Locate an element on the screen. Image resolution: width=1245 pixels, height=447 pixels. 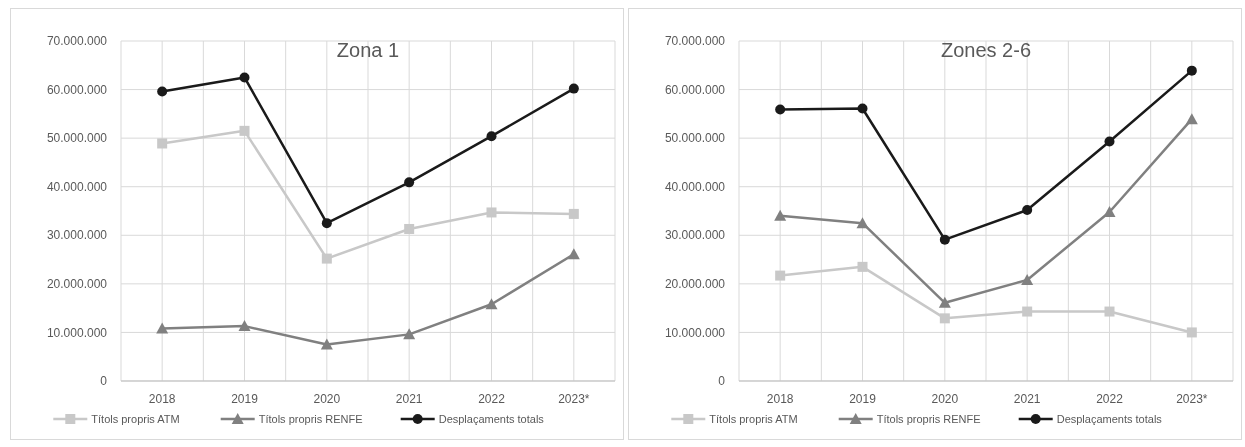
chart-title: Zona 1 is located at coordinates (368, 50).